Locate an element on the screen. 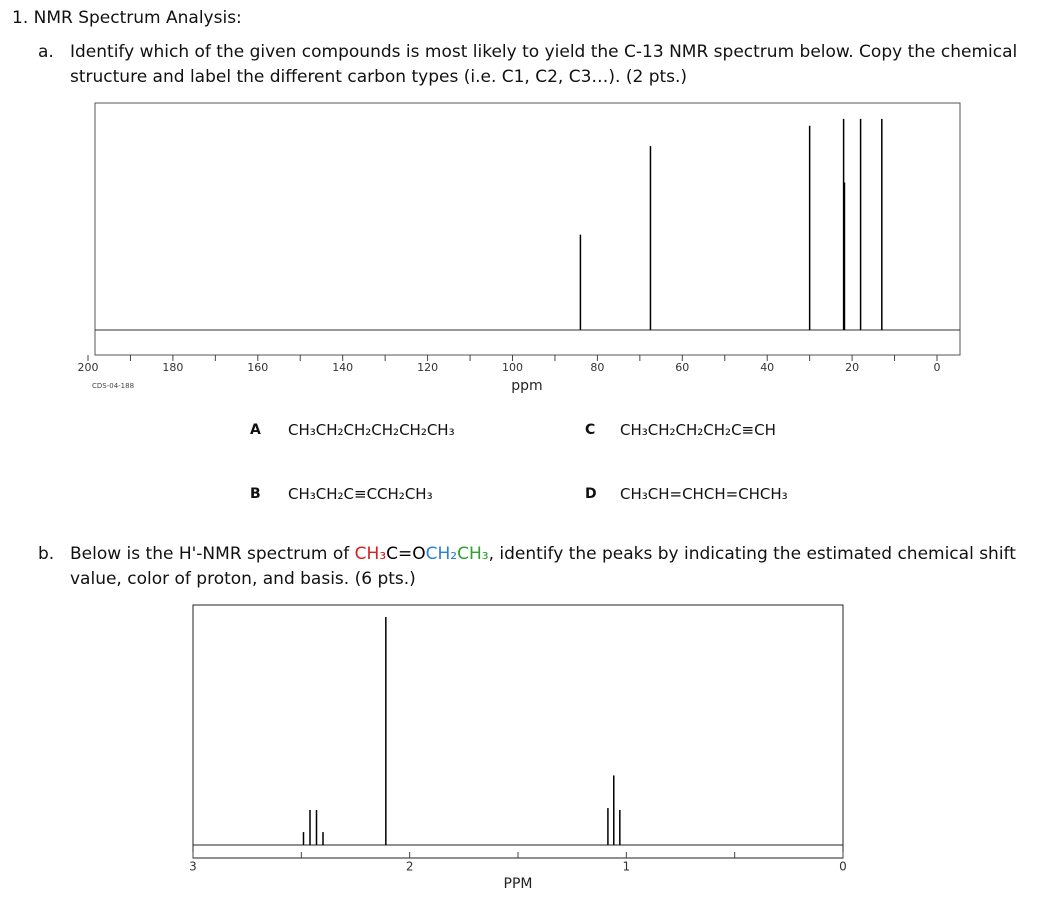 The height and width of the screenshot is (912, 1046). x-tick-label: 80 is located at coordinates (597, 367).